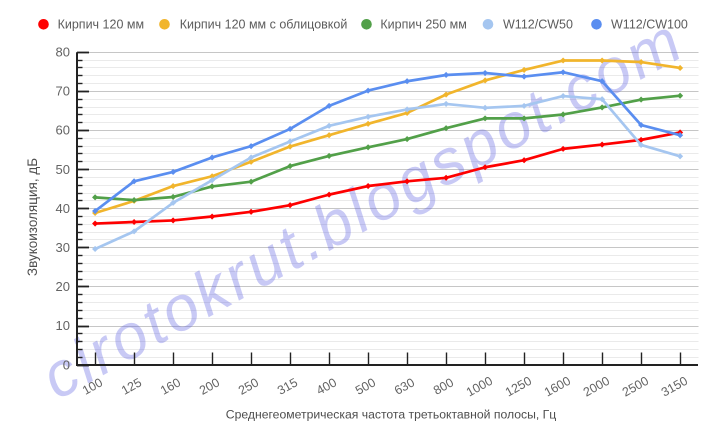  I want to click on svg-text: 80, so click(63, 52).